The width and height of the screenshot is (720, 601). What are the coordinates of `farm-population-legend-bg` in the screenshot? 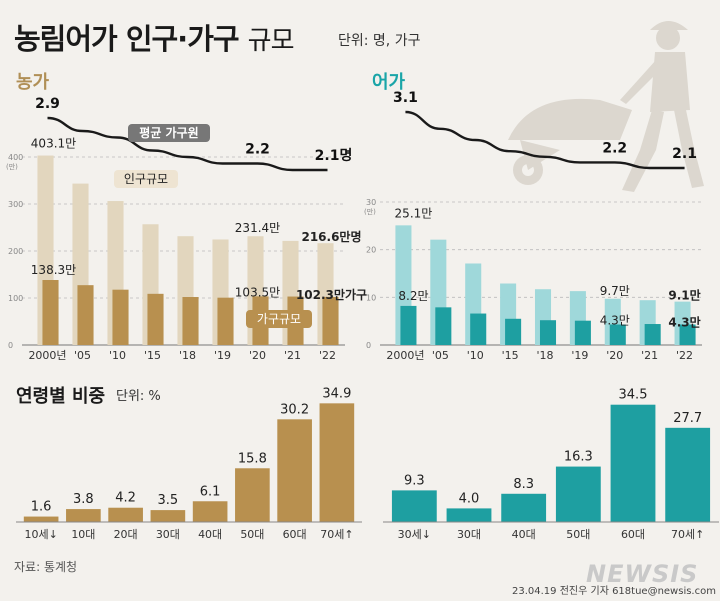 It's located at (146, 179).